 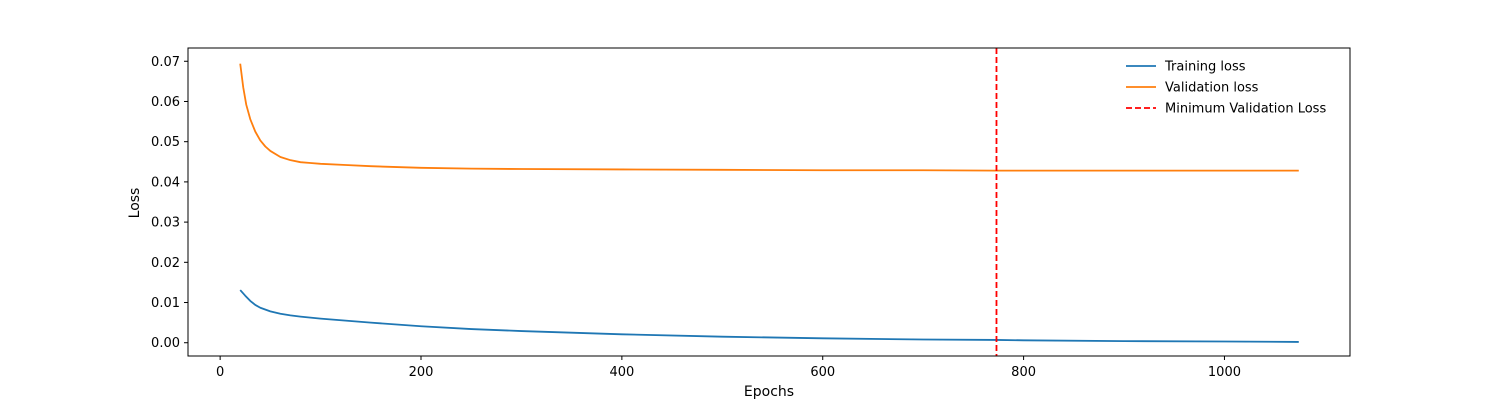 What do you see at coordinates (165, 263) in the screenshot?
I see `y-tick-label: 0.02` at bounding box center [165, 263].